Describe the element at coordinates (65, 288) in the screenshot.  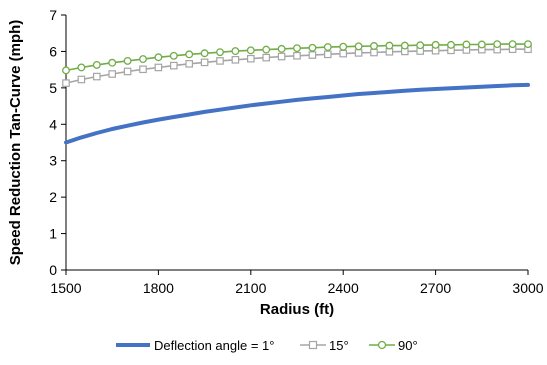
I see `x-tick-label: 1500` at that location.